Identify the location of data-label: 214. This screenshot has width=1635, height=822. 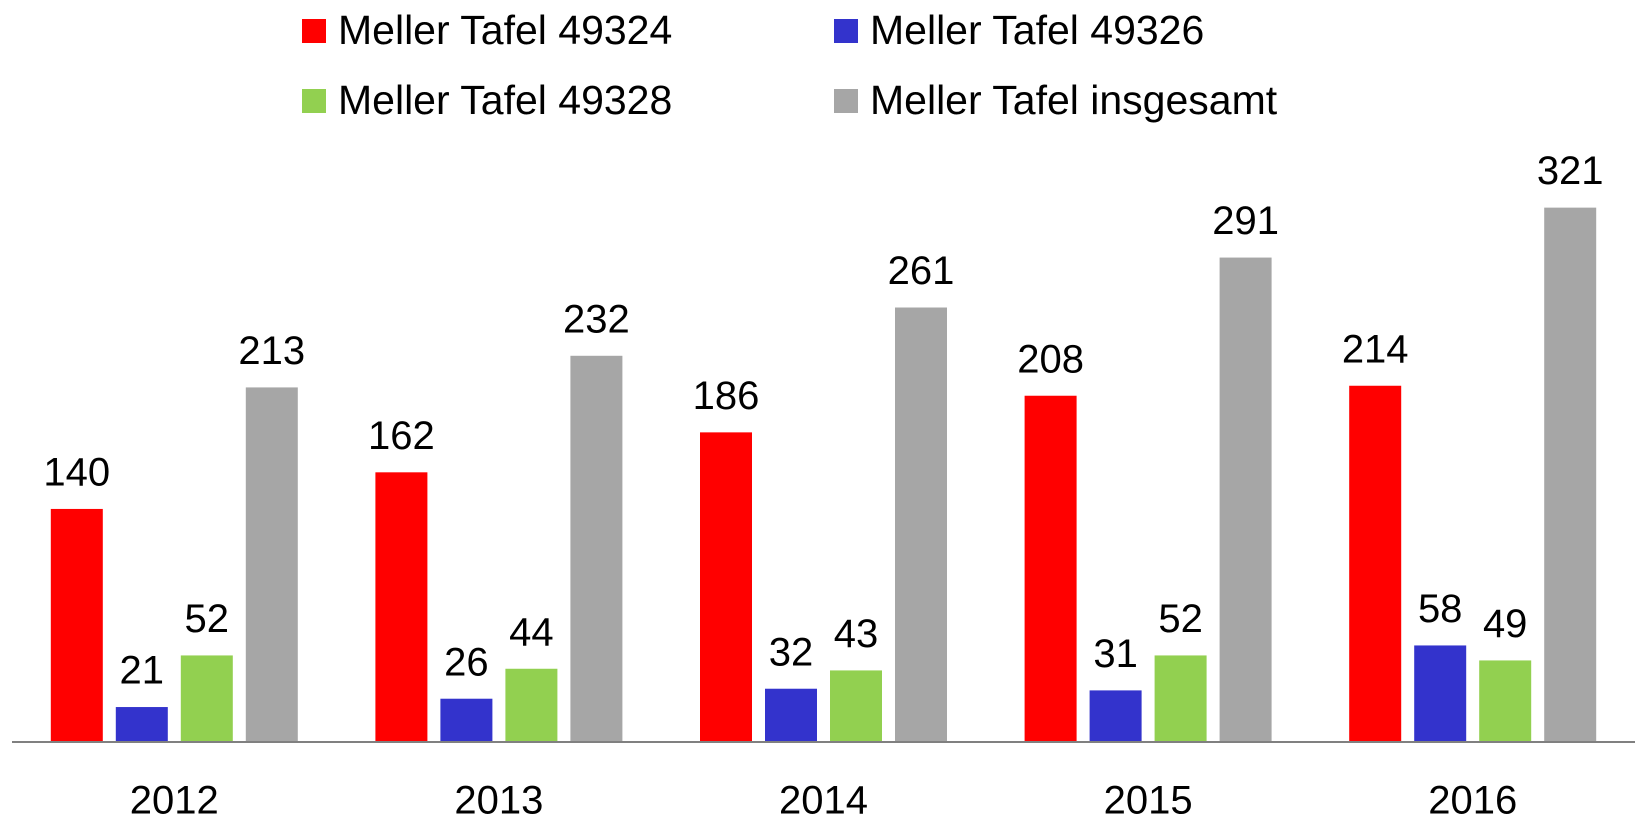
(1375, 349).